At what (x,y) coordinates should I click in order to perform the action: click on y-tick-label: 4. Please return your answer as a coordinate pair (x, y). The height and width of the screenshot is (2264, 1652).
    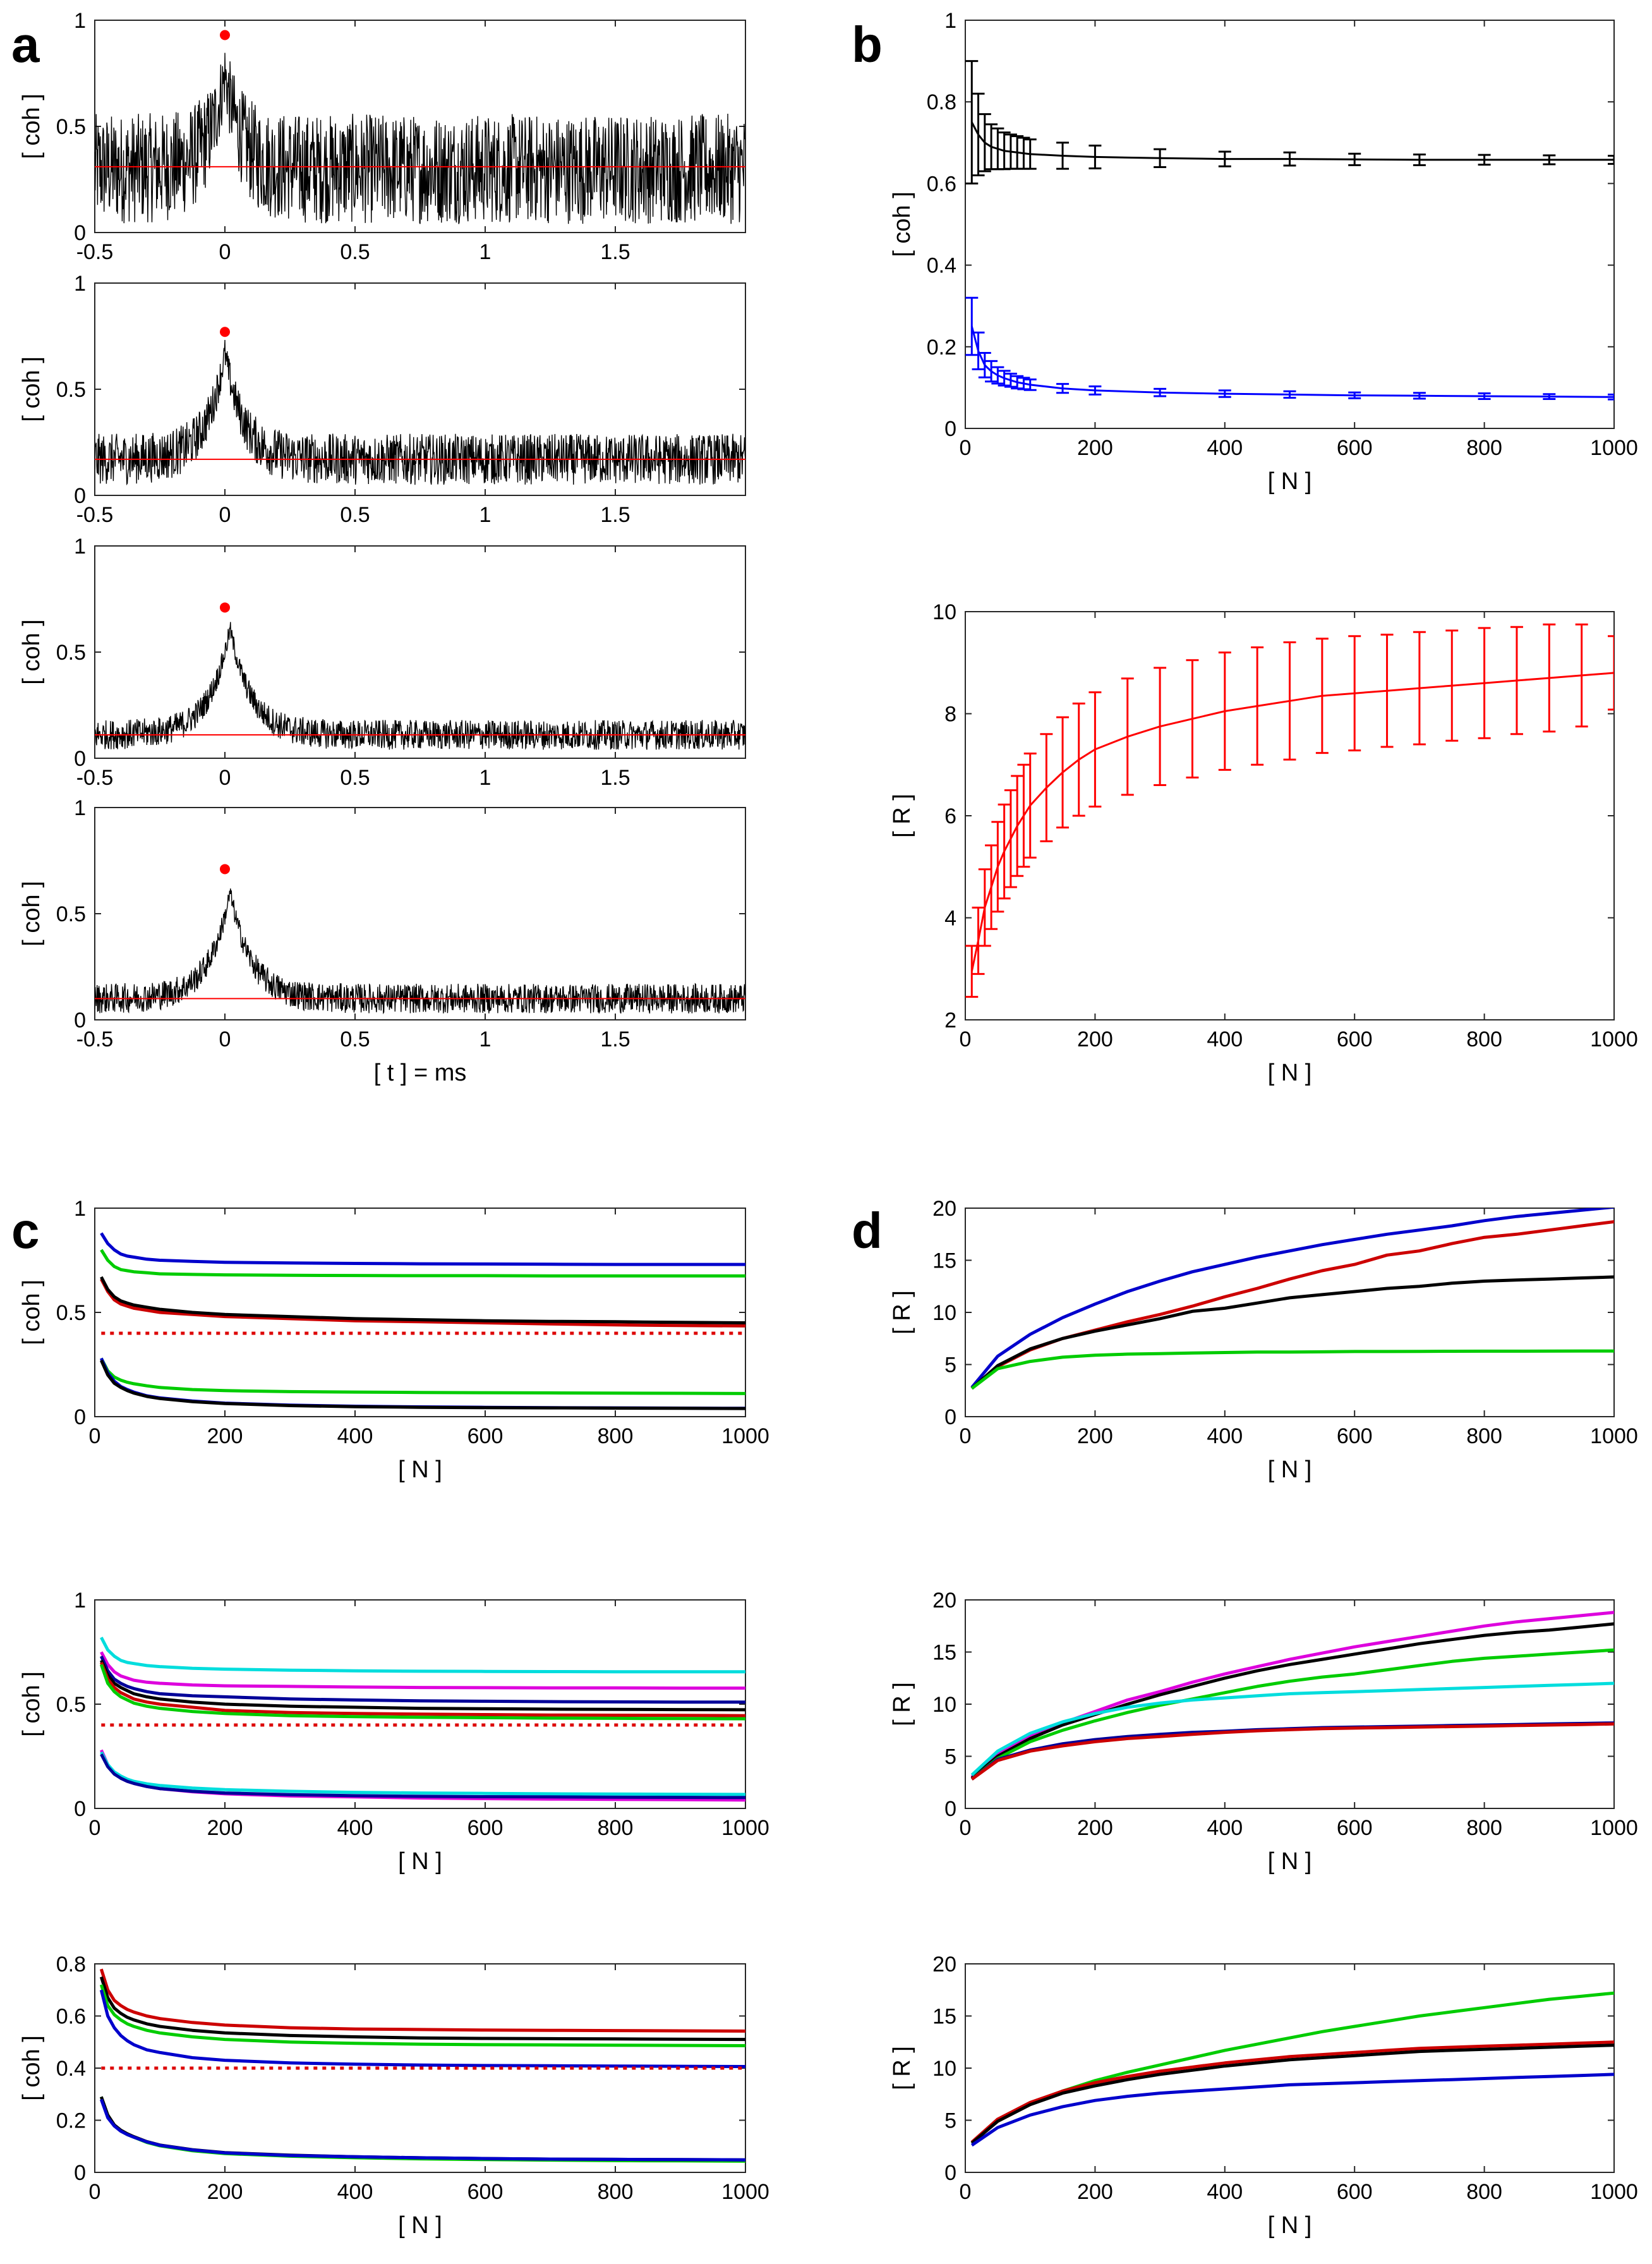
    Looking at the image, I should click on (950, 919).